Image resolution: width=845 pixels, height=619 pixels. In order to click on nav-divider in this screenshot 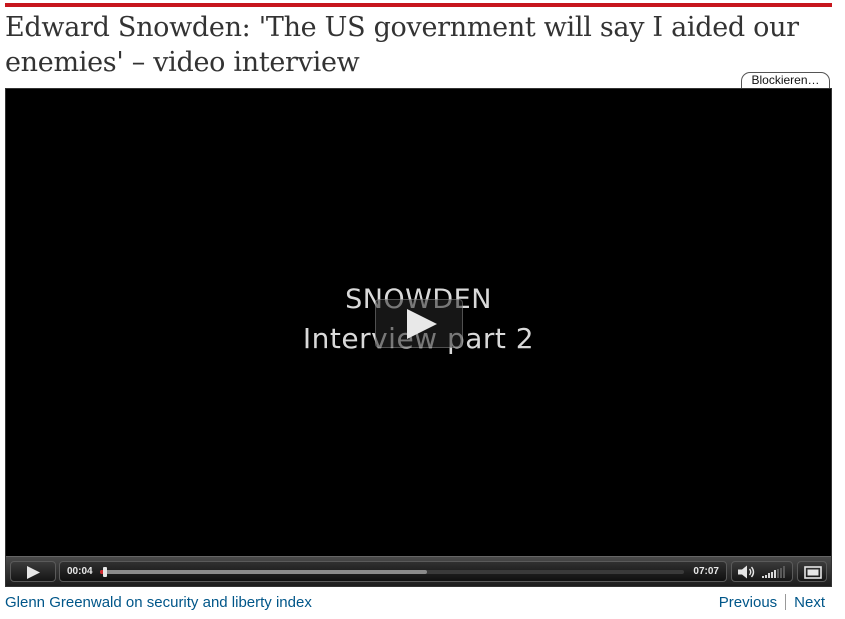, I will do `click(786, 602)`.